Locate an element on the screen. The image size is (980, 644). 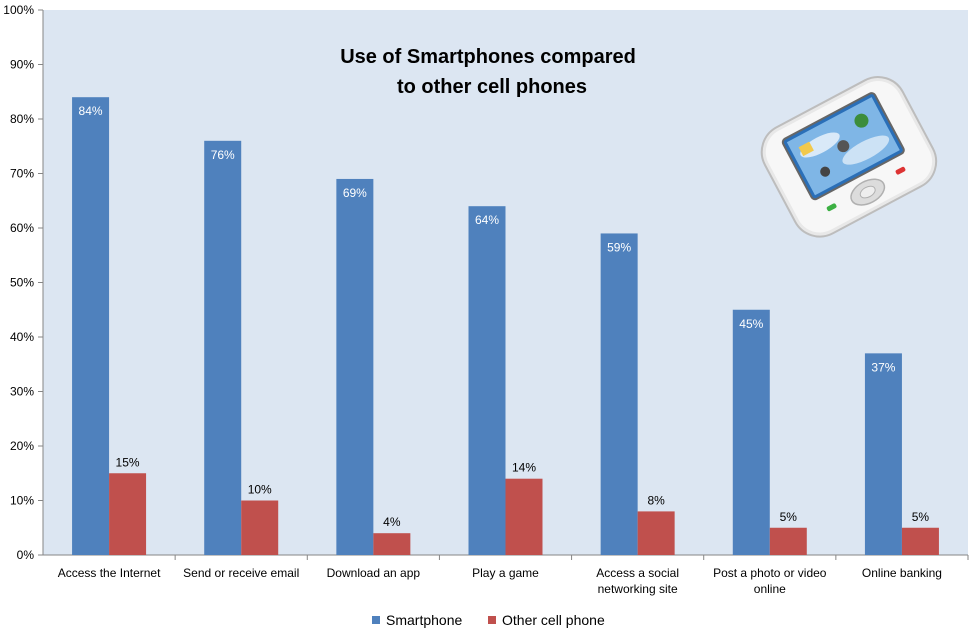
legend-swatch-other-cell-phone is located at coordinates (492, 620).